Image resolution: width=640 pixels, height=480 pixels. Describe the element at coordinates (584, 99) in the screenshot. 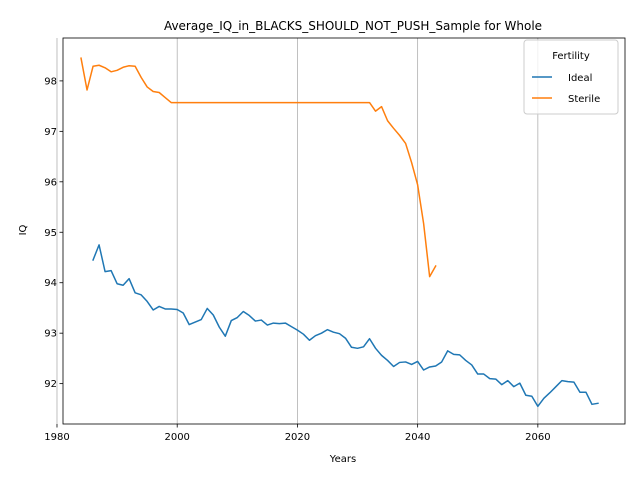

I see `legend-label-sterile: Sterile` at that location.